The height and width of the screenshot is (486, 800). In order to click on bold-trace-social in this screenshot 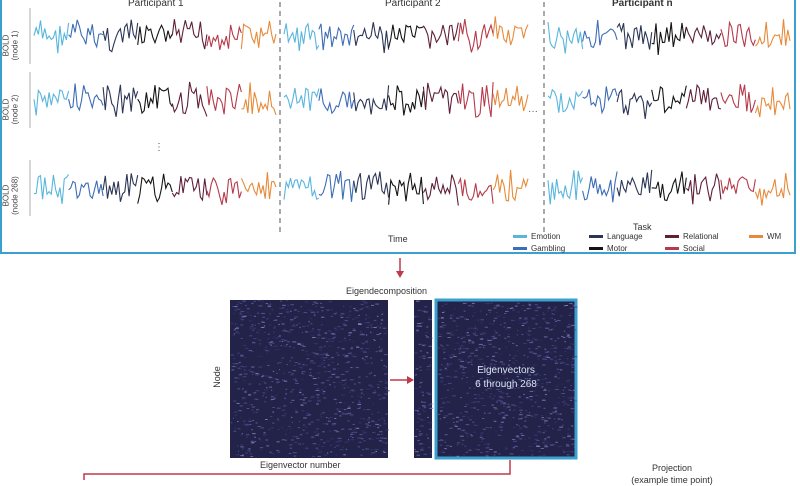, I will do `click(738, 185)`.